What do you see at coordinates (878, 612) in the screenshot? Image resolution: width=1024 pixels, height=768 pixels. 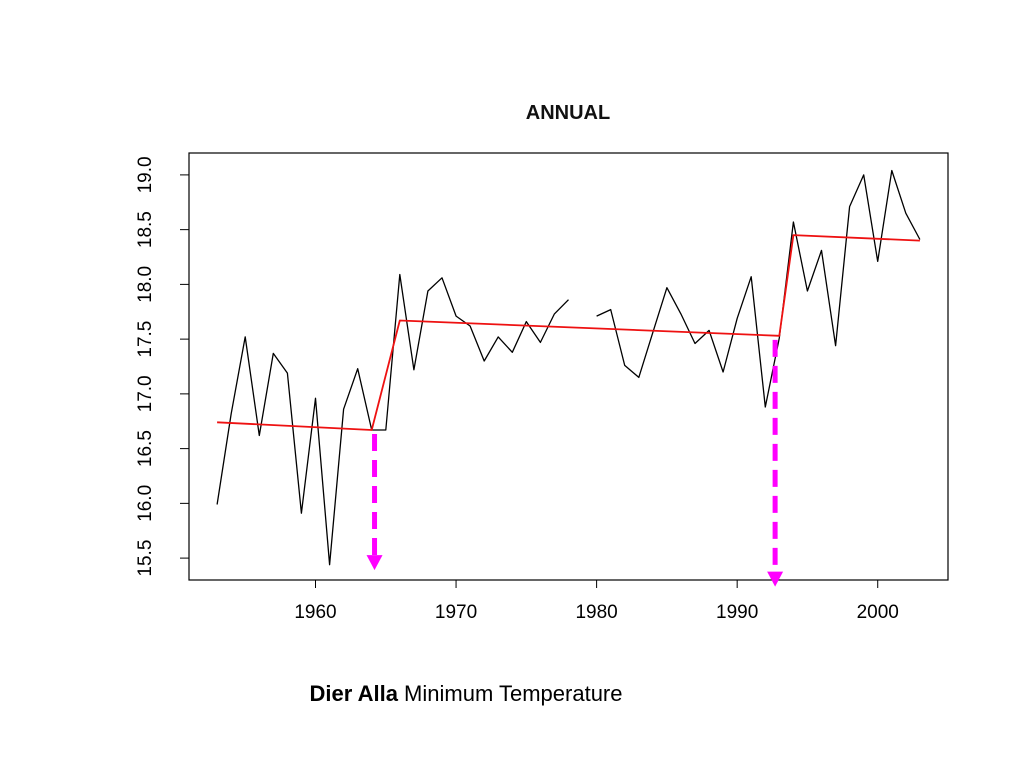 I see `x-tick-label: 2000` at bounding box center [878, 612].